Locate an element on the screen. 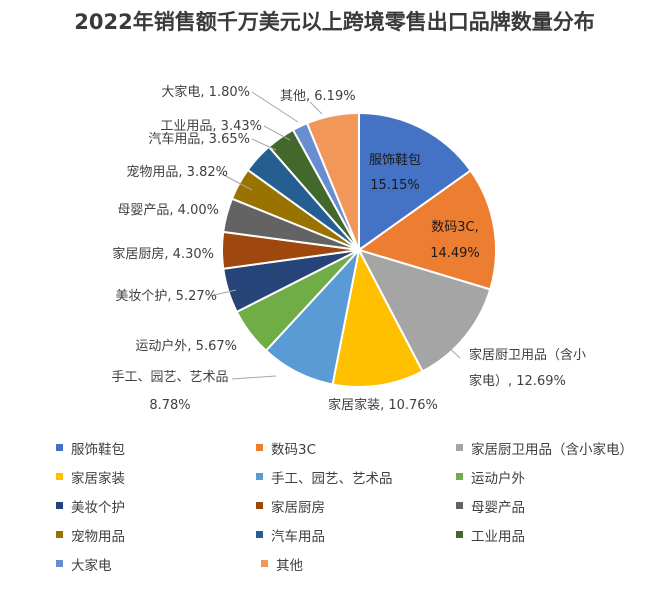 This screenshot has width=669, height=610. data-label-7: 家居厨房, 4.30% is located at coordinates (163, 254).